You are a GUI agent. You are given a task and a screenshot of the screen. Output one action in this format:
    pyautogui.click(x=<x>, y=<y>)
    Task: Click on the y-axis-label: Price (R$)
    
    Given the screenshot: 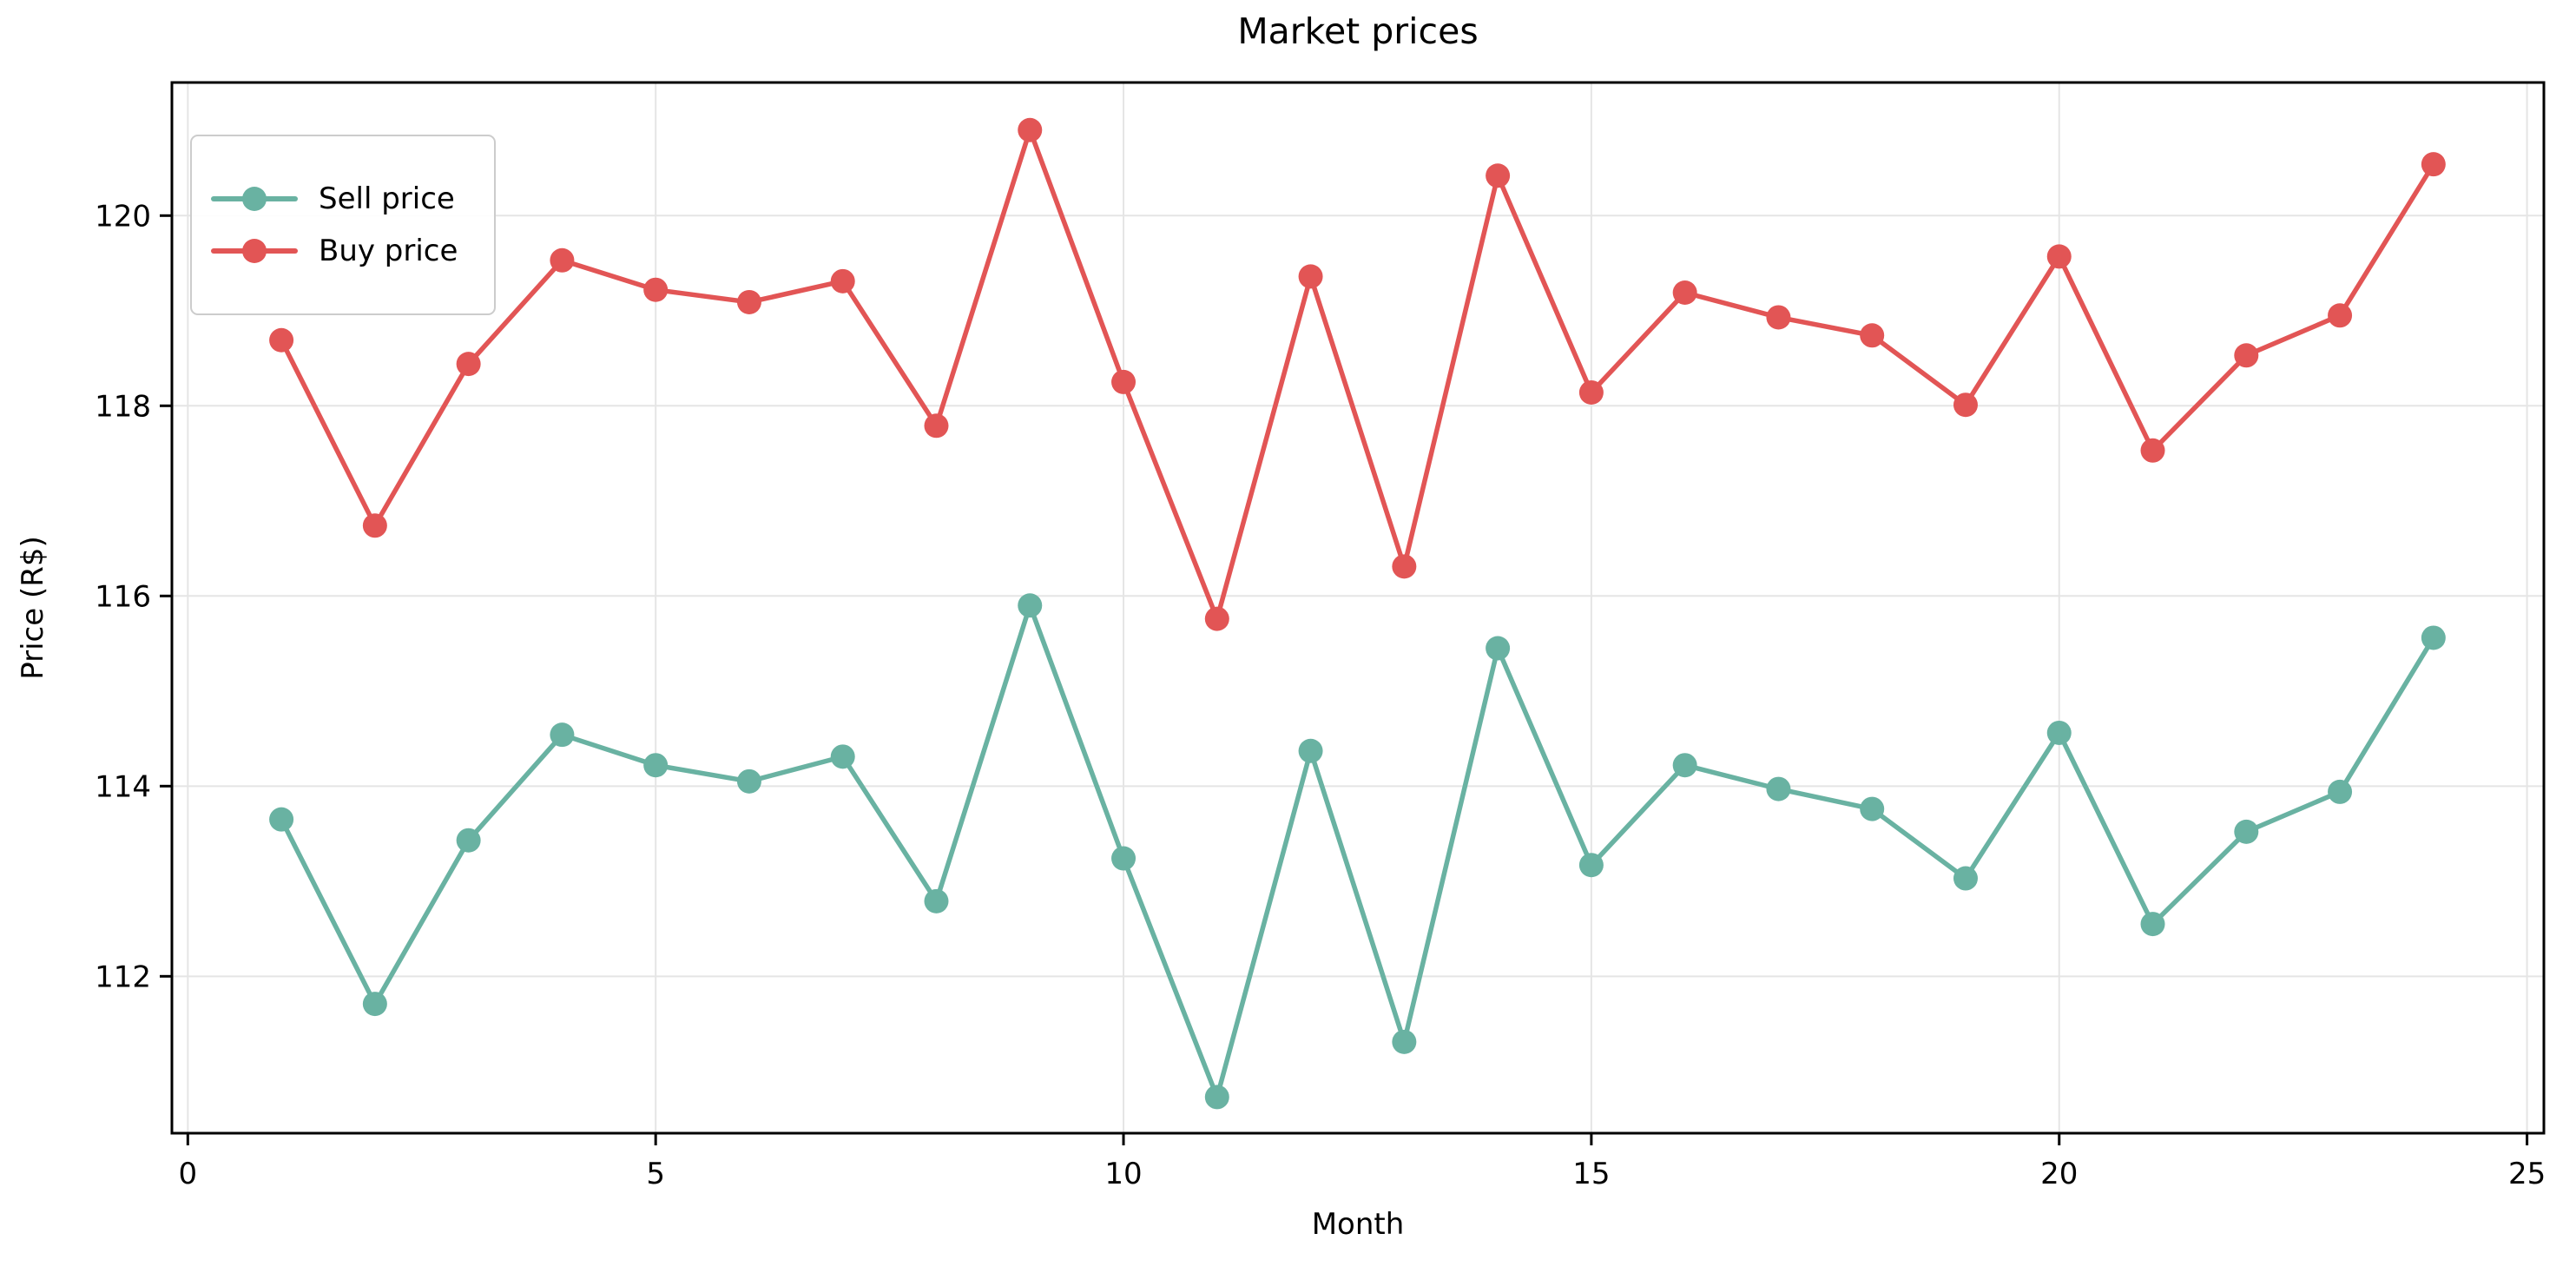 What is the action you would take?
    pyautogui.click(x=33, y=608)
    